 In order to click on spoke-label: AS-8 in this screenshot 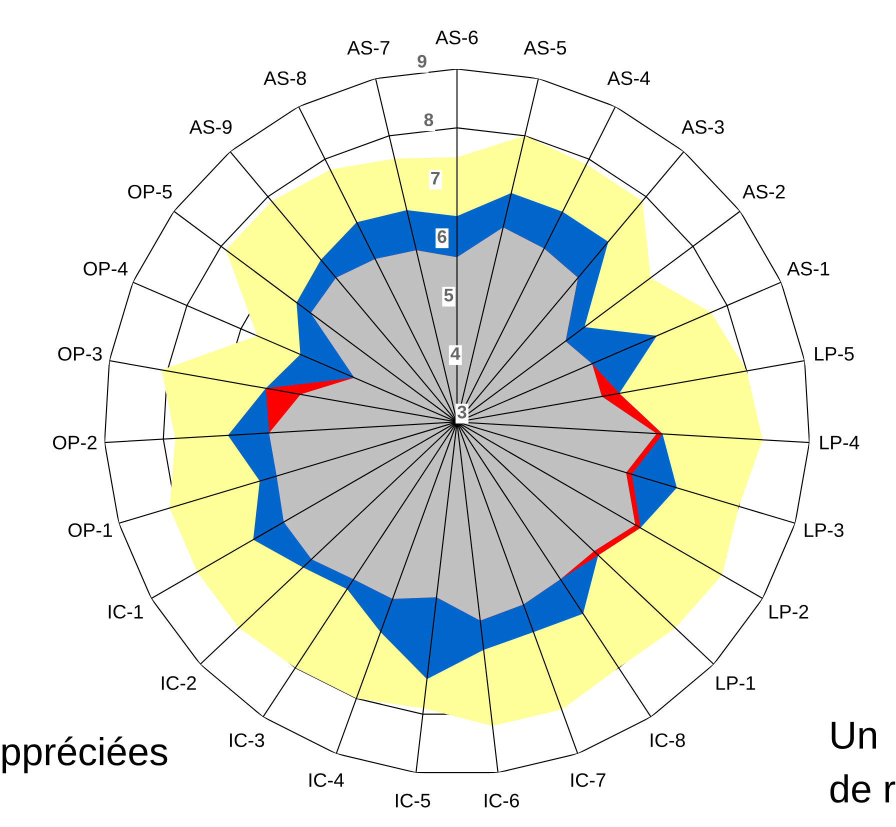, I will do `click(285, 78)`.